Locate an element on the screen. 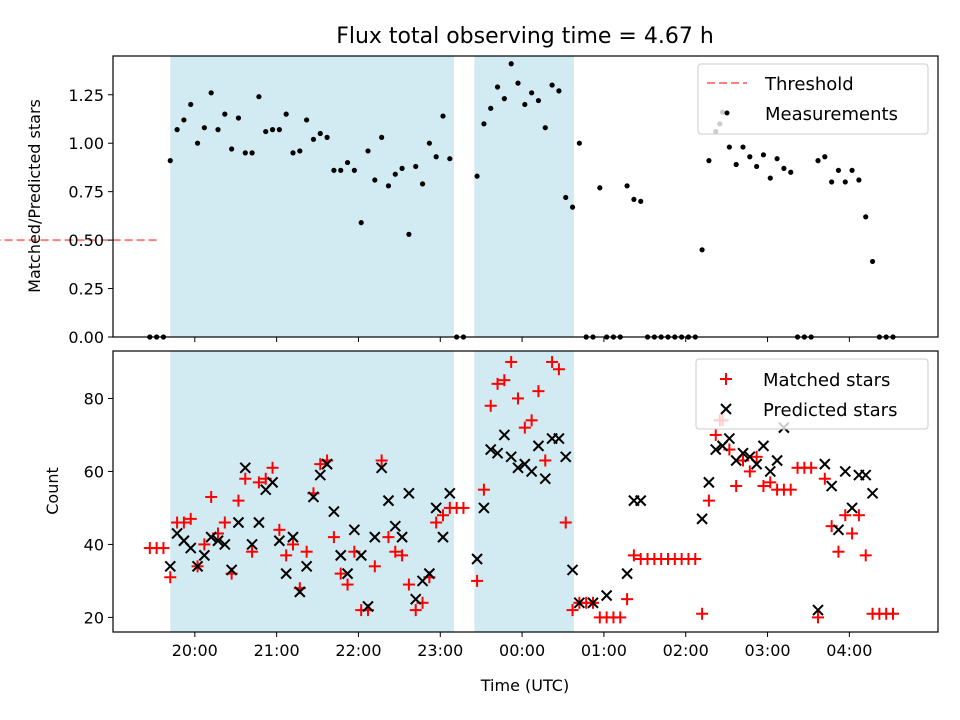 The image size is (960, 720). matched-legend-label: Matched stars is located at coordinates (826, 380).